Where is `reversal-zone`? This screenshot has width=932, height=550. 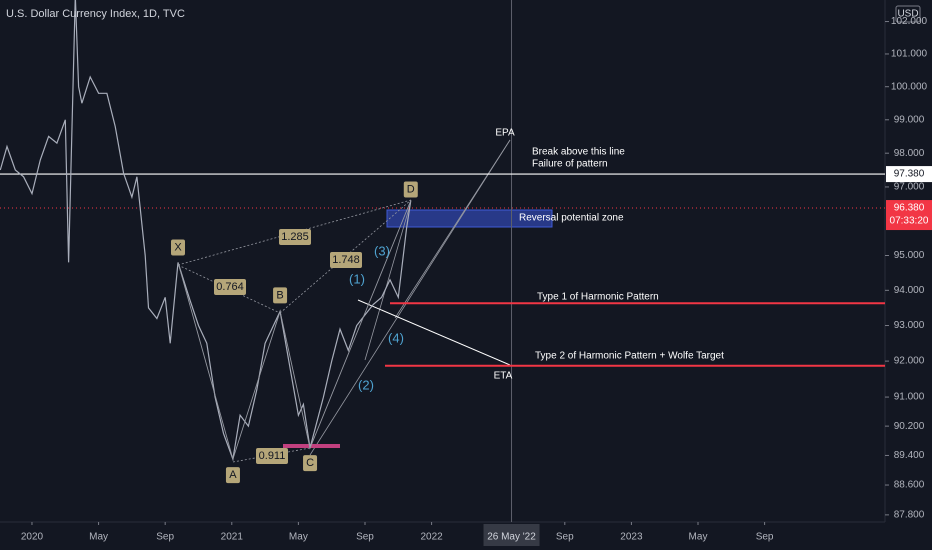 reversal-zone is located at coordinates (469, 218).